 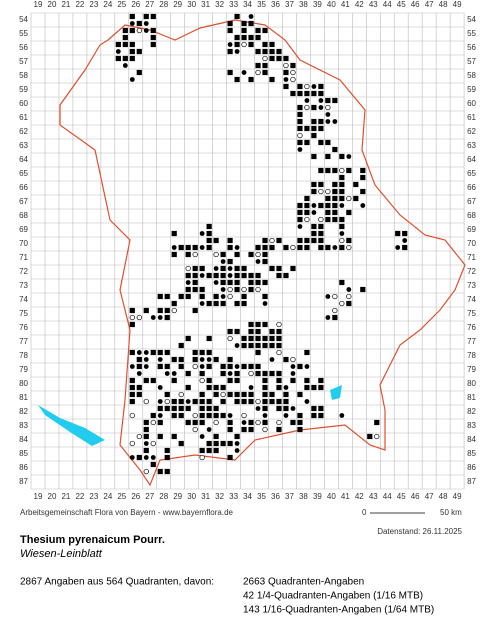 What do you see at coordinates (107, 4) in the screenshot?
I see `column-label: 24` at bounding box center [107, 4].